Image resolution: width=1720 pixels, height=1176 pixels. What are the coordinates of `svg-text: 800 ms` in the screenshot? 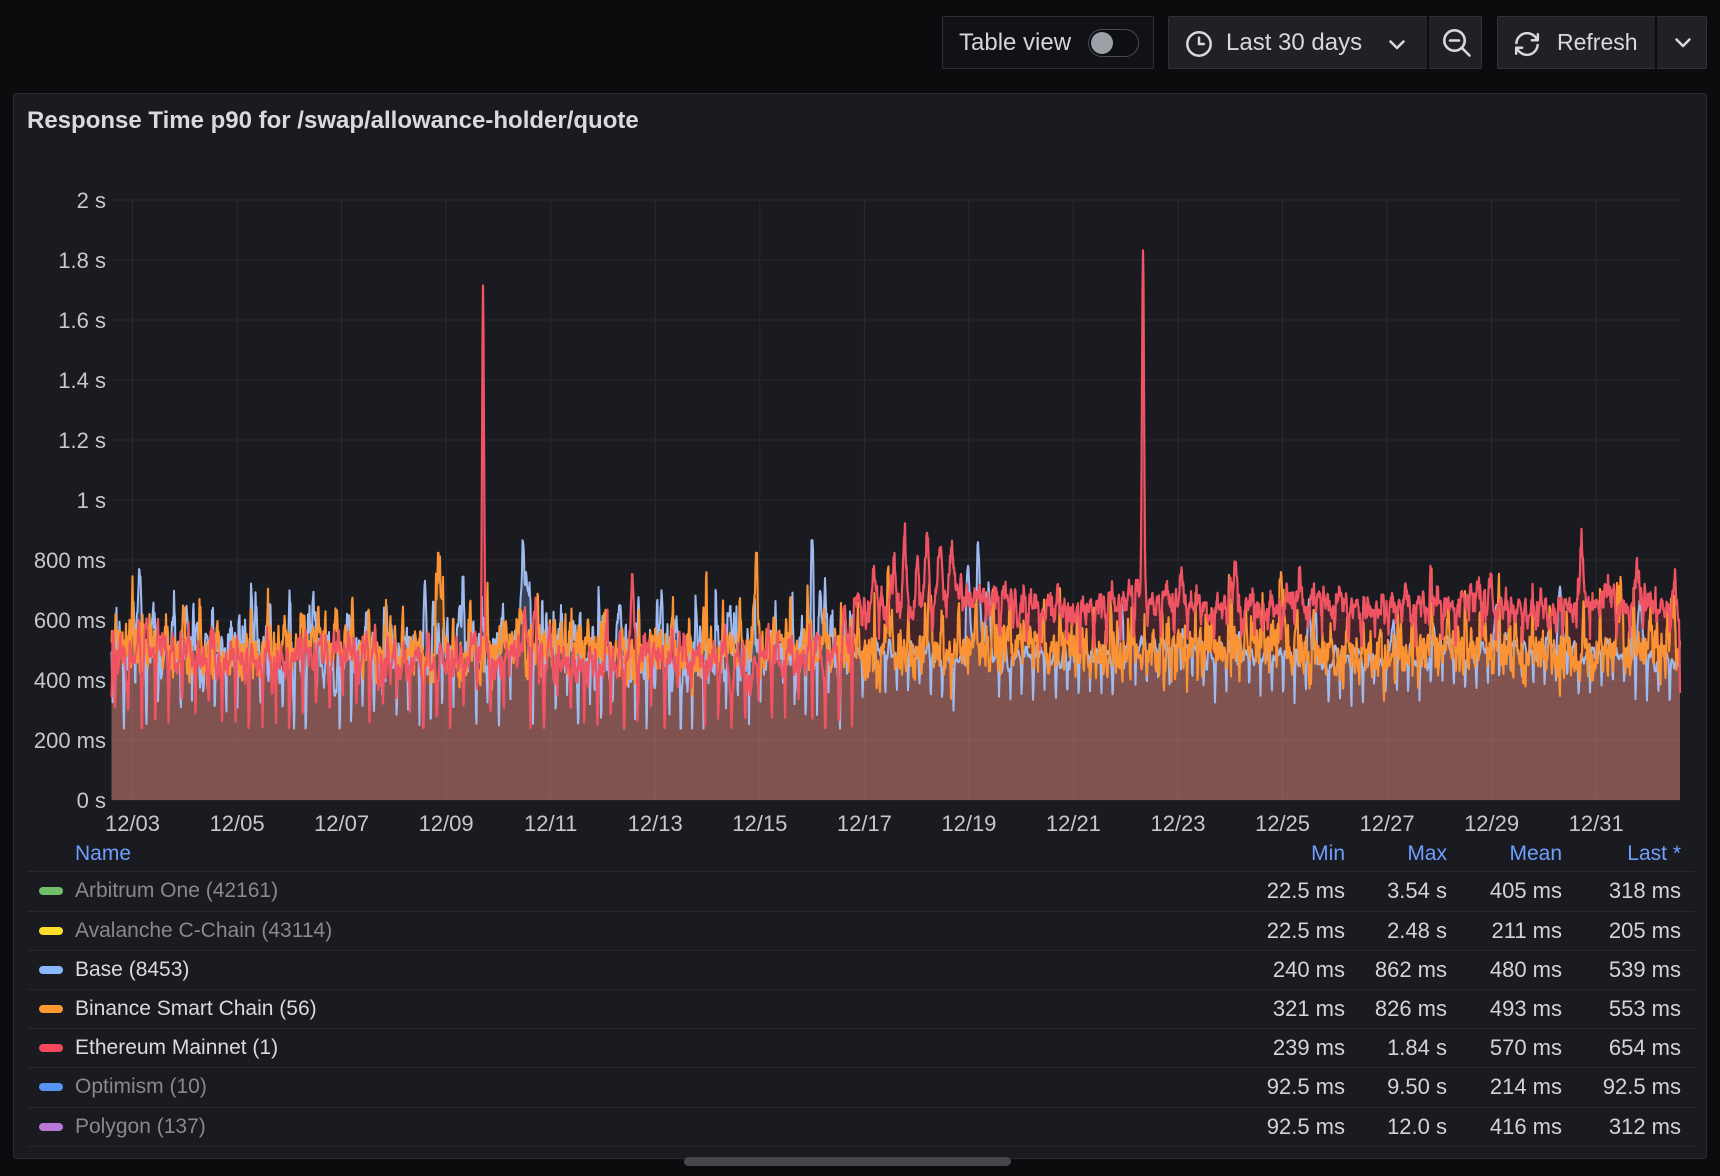 It's located at (70, 560).